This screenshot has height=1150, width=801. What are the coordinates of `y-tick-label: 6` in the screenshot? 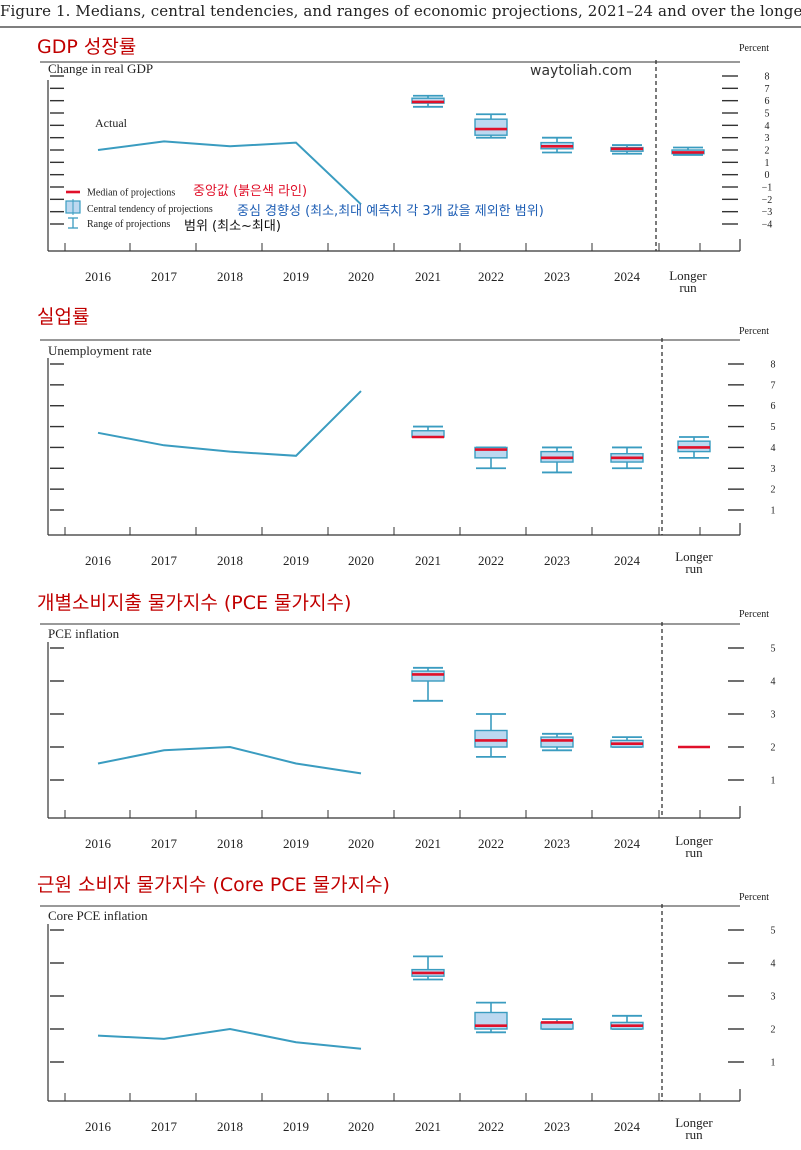 It's located at (773, 406).